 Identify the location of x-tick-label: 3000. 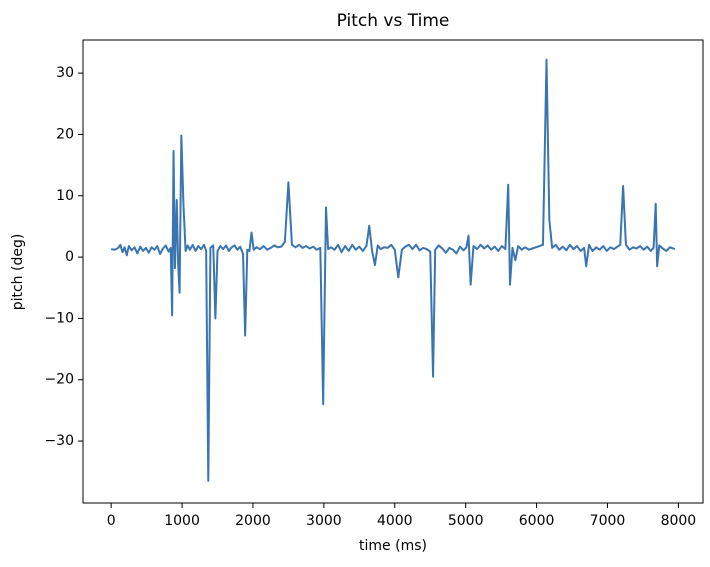
(324, 521).